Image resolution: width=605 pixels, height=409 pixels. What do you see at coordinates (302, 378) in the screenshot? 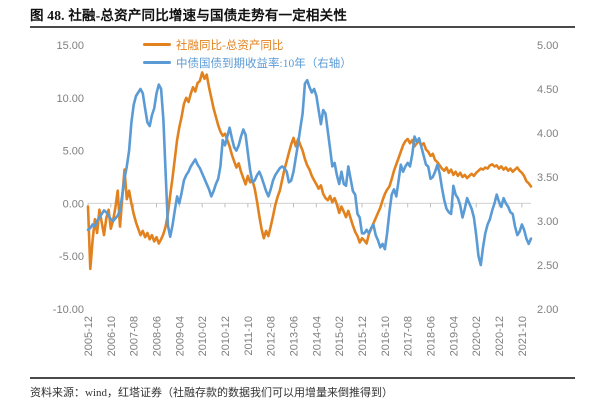
I see `footer-divider` at bounding box center [302, 378].